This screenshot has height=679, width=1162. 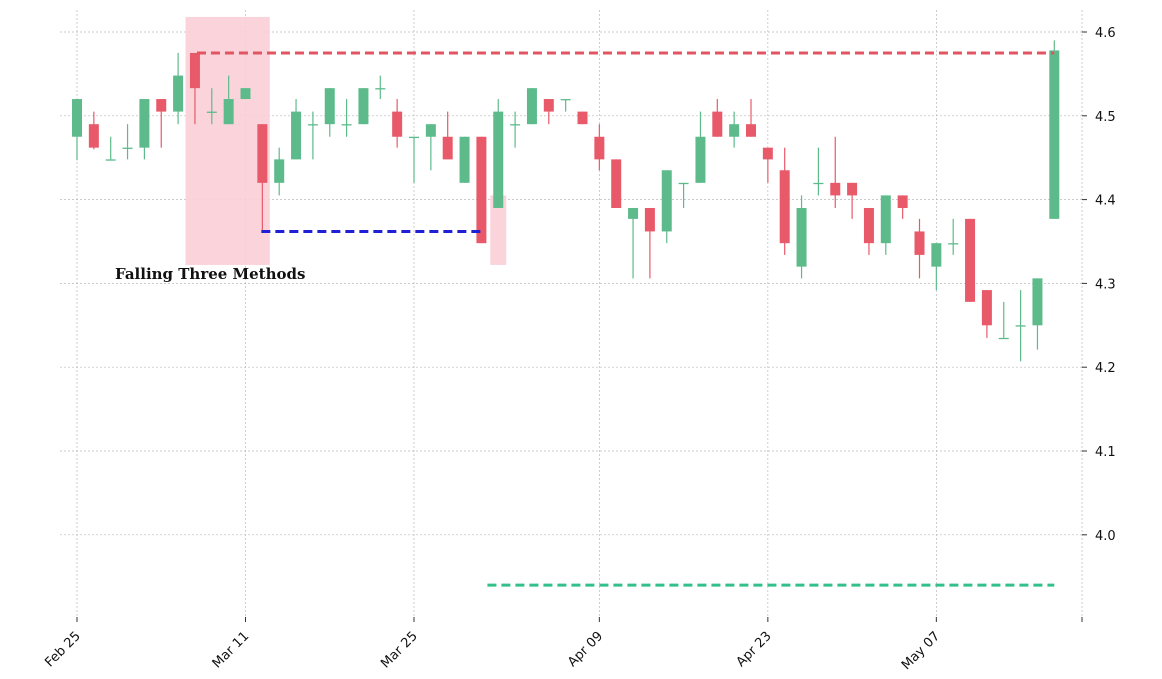 I want to click on y-tick-label: 4.1, so click(x=1105, y=452).